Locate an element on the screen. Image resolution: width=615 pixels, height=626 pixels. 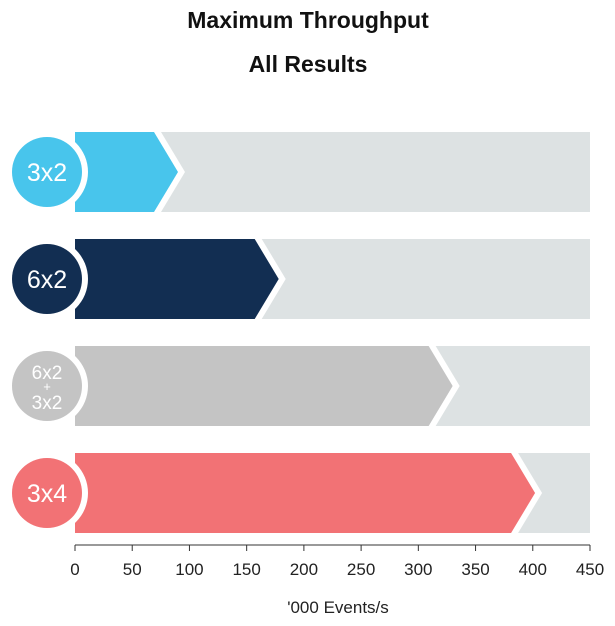
x-tick-label: 200 is located at coordinates (304, 569).